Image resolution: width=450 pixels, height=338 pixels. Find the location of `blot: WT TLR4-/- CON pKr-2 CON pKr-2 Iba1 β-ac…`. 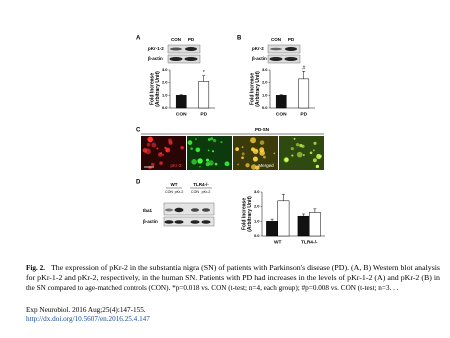

blot: WT TLR4-/- CON pKr-2 CON pKr-2 Iba1 β-ac… is located at coordinates (179, 204).